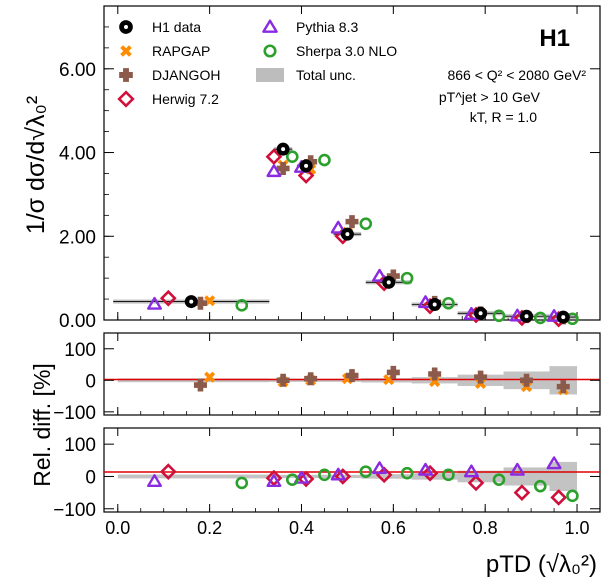 This screenshot has width=607, height=585. What do you see at coordinates (577, 528) in the screenshot?
I see `x-tick-label: 1.0` at bounding box center [577, 528].